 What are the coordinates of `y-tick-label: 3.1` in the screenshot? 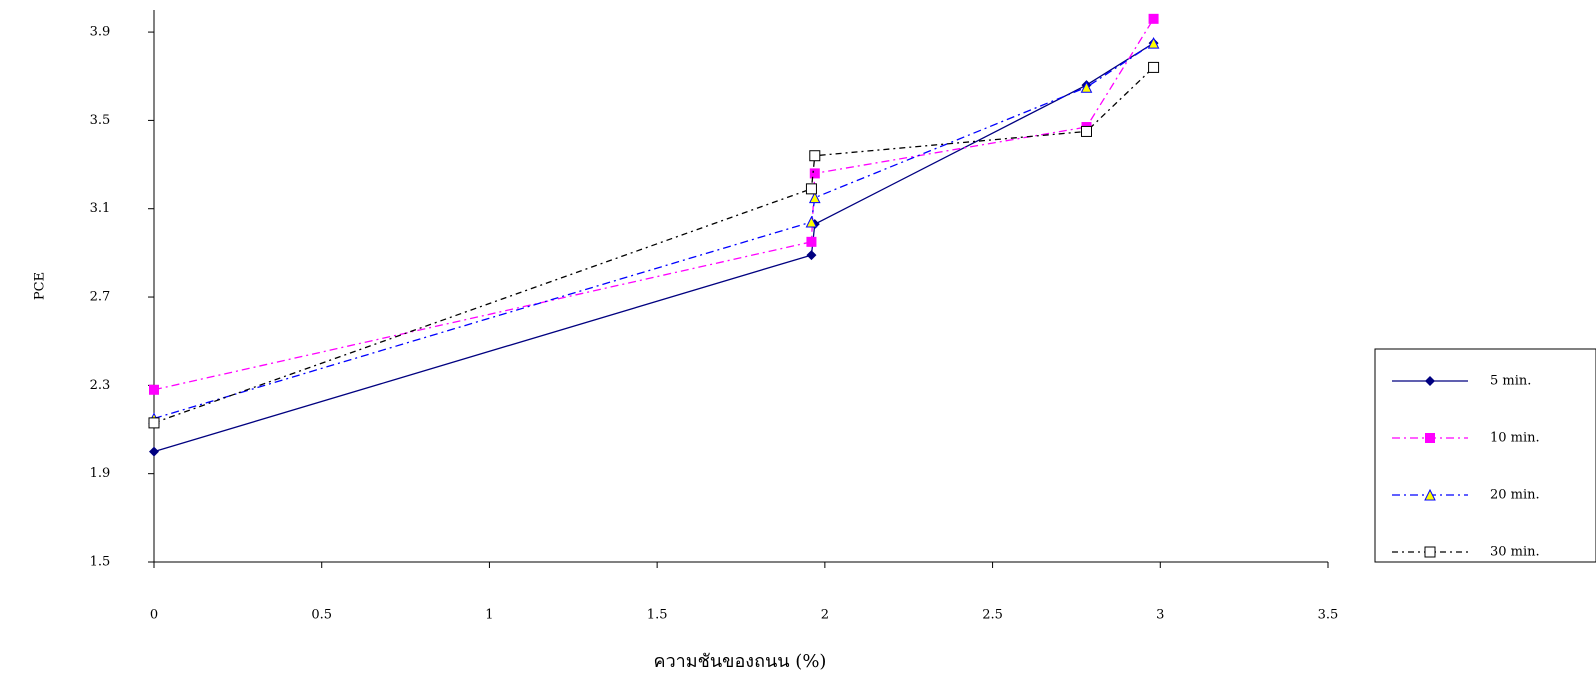 It's located at (100, 208).